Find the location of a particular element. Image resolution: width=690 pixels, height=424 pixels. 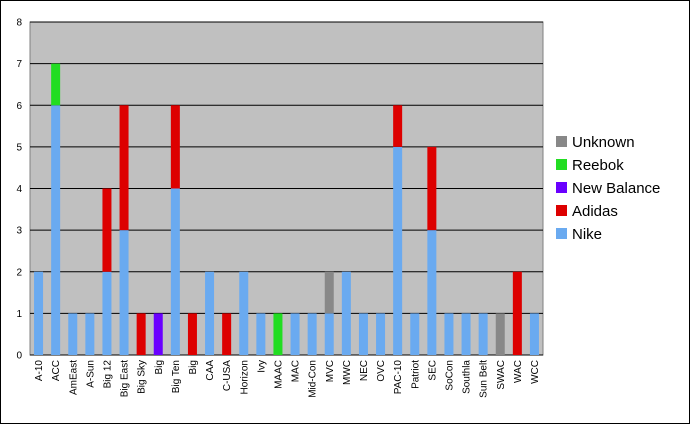

y-tick-label: 6 is located at coordinates (19, 106).